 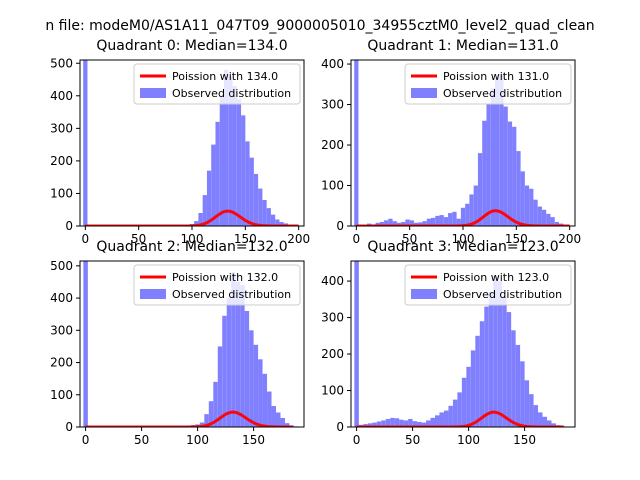 I want to click on subplot-title: Quadrant 0: Median=134.0, so click(x=191, y=46).